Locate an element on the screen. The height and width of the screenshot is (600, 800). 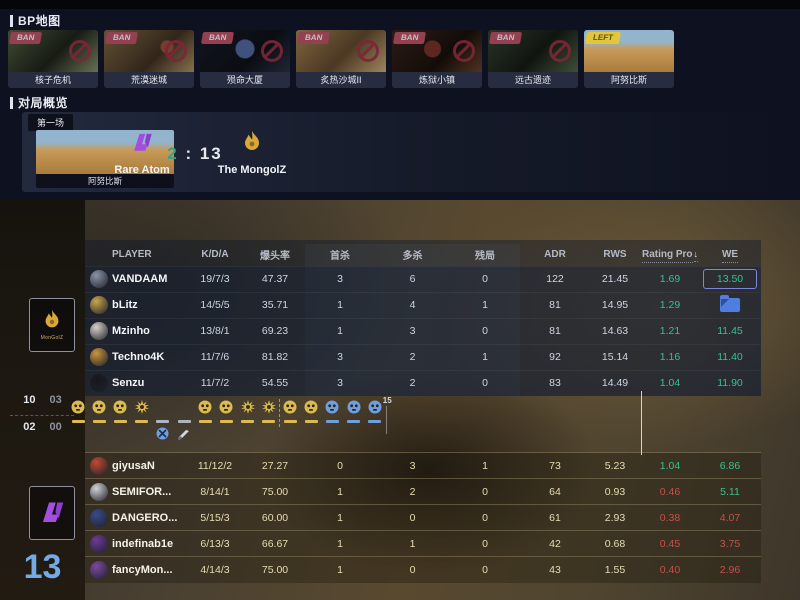
sort-descending-icon: ↓ is located at coordinates (696, 255).